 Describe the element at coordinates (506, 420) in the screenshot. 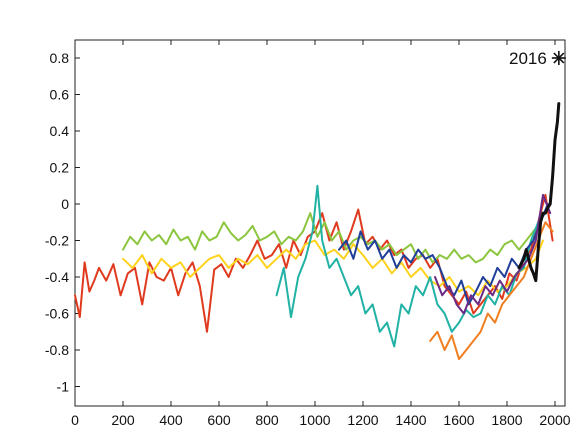

I see `x-tick-label: 1800` at that location.